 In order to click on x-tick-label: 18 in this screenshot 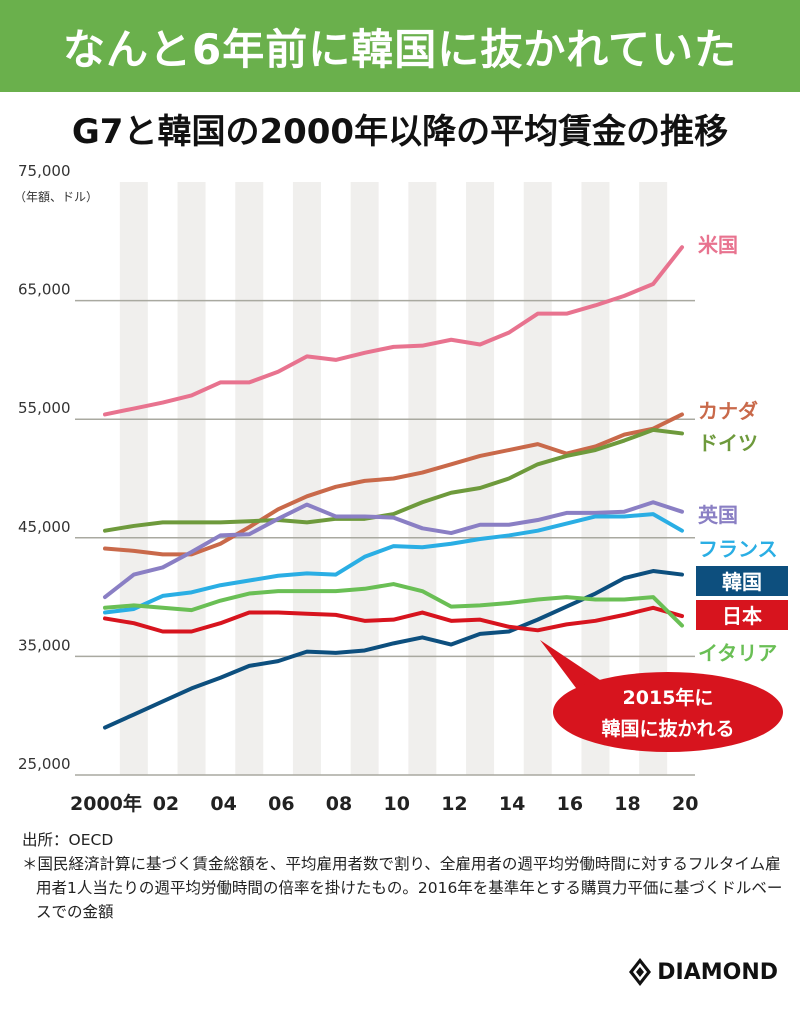, I will do `click(627, 804)`.